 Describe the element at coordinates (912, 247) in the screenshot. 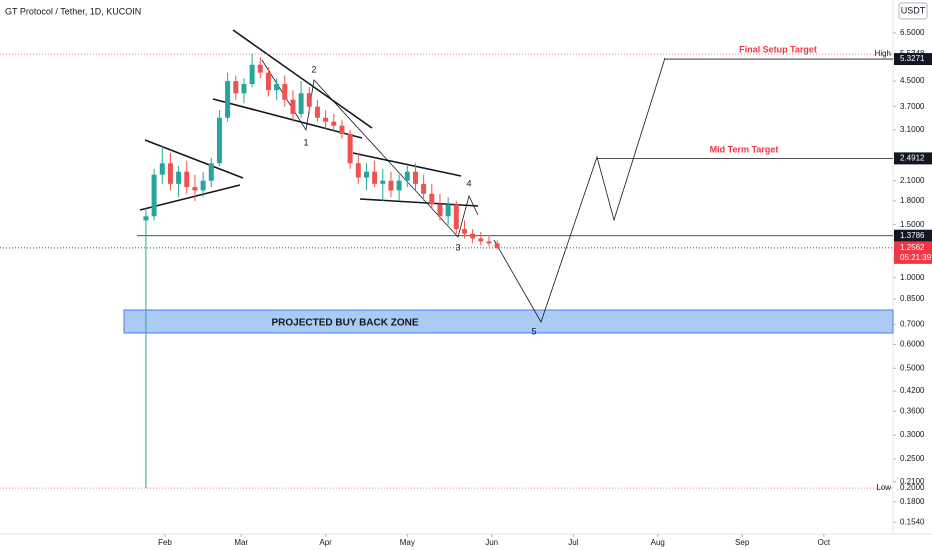

I see `price-label: 1.2562` at that location.